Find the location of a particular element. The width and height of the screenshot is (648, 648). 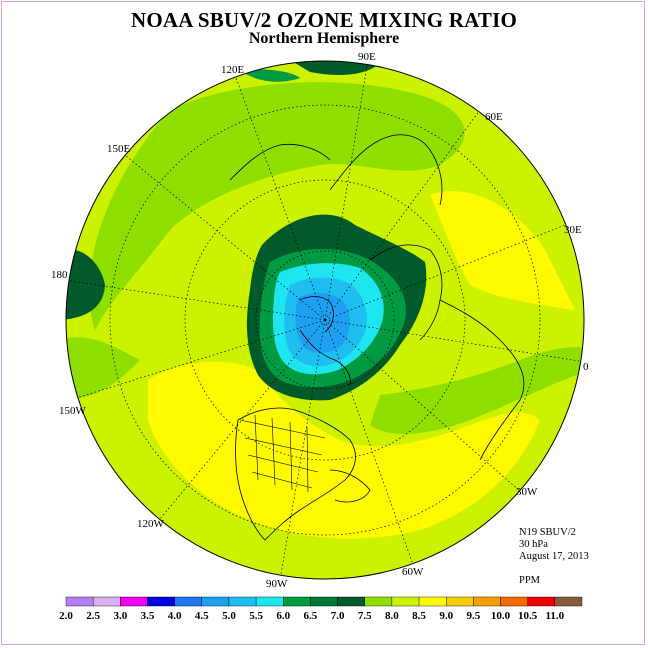

us-state-lines-h is located at coordinates (282, 454).